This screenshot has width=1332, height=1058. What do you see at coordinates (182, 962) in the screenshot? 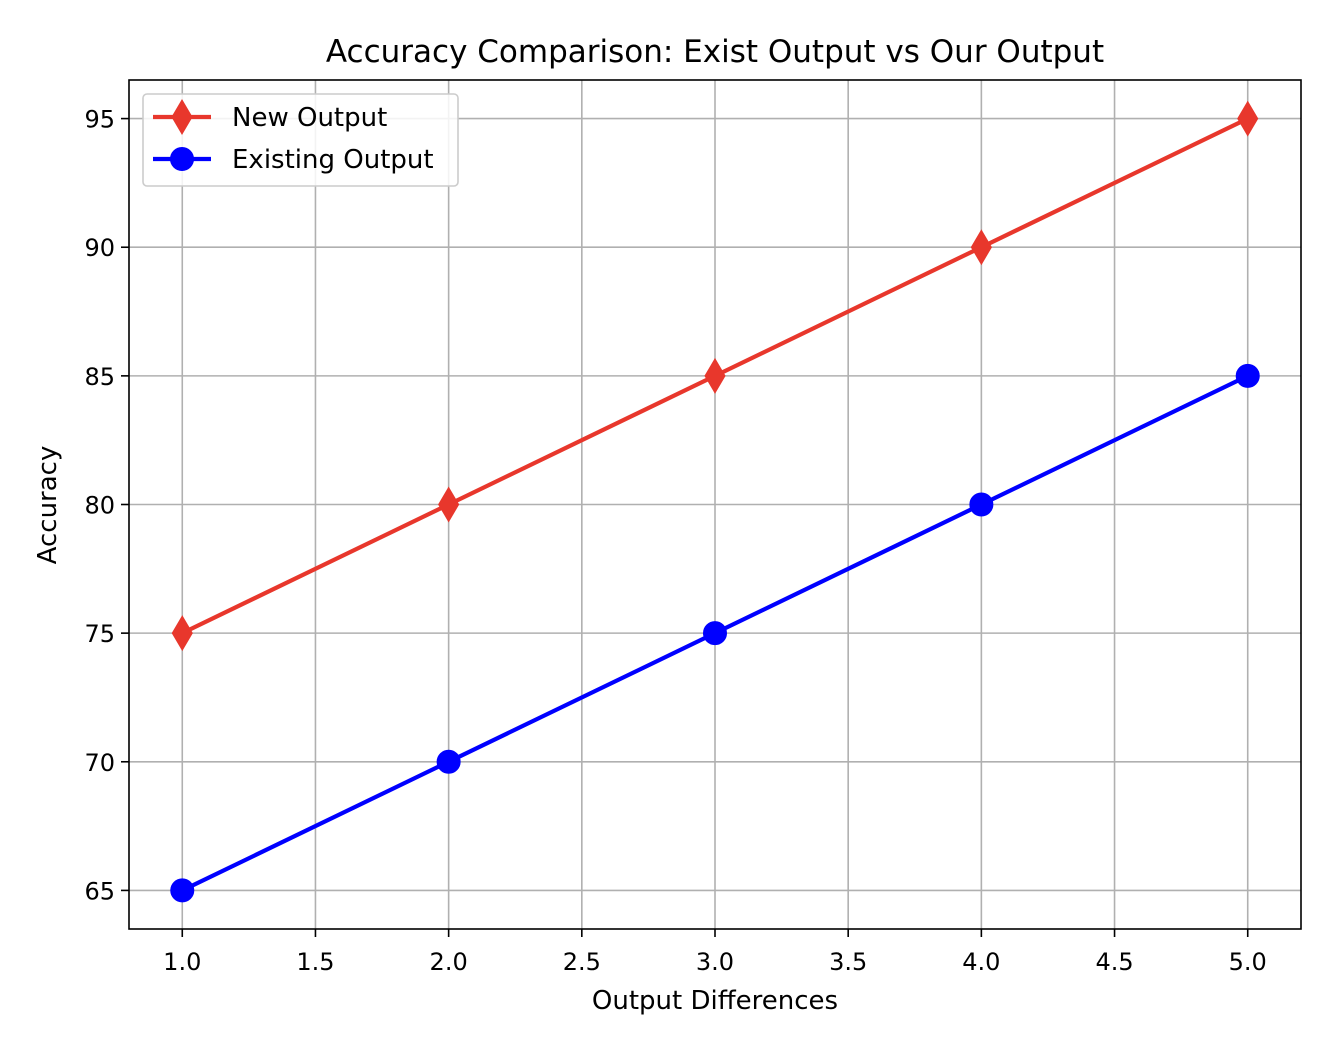
I see `x-tick-label: 1.0` at bounding box center [182, 962].